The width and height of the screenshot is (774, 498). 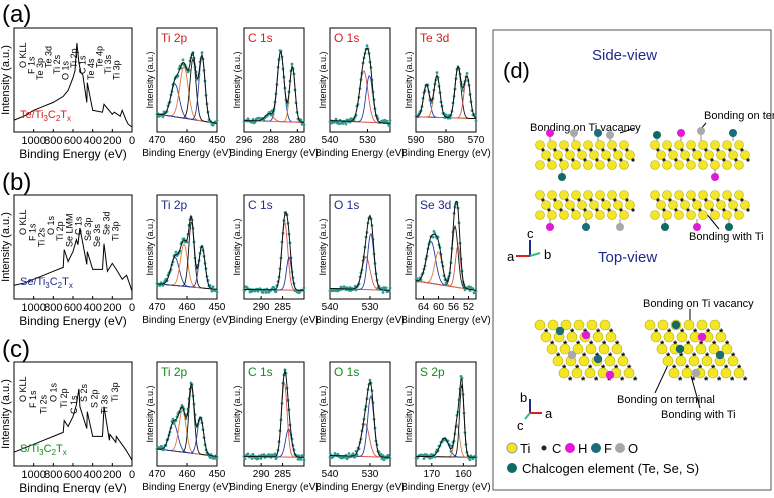 What do you see at coordinates (726, 237) in the screenshot?
I see `ann-withti-side: Bonding with Ti` at bounding box center [726, 237].